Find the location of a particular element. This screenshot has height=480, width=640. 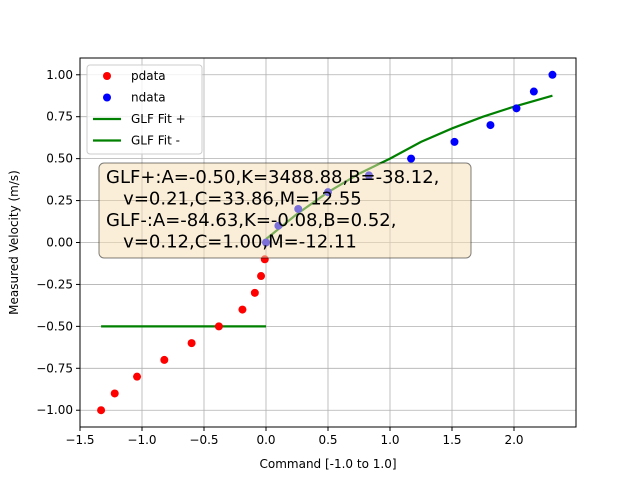

y-axis-ticks: −1.00 −0.75 −0.50 −0.25 0.00 0.25 0.50 0.75 1.00 is located at coordinates (58, 242).